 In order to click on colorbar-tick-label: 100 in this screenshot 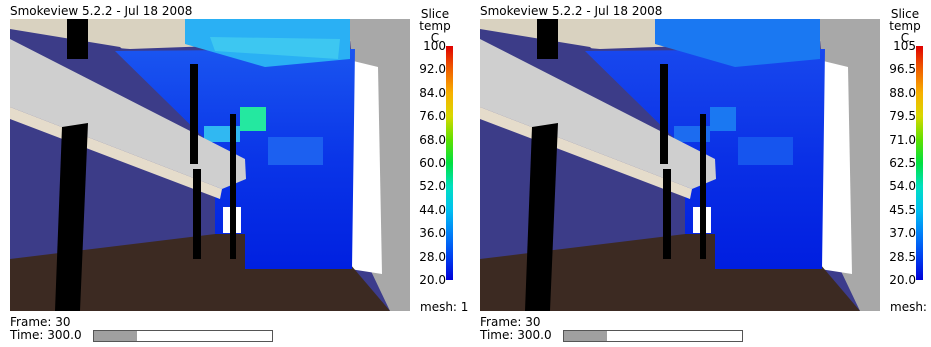, I will do `click(434, 46)`.